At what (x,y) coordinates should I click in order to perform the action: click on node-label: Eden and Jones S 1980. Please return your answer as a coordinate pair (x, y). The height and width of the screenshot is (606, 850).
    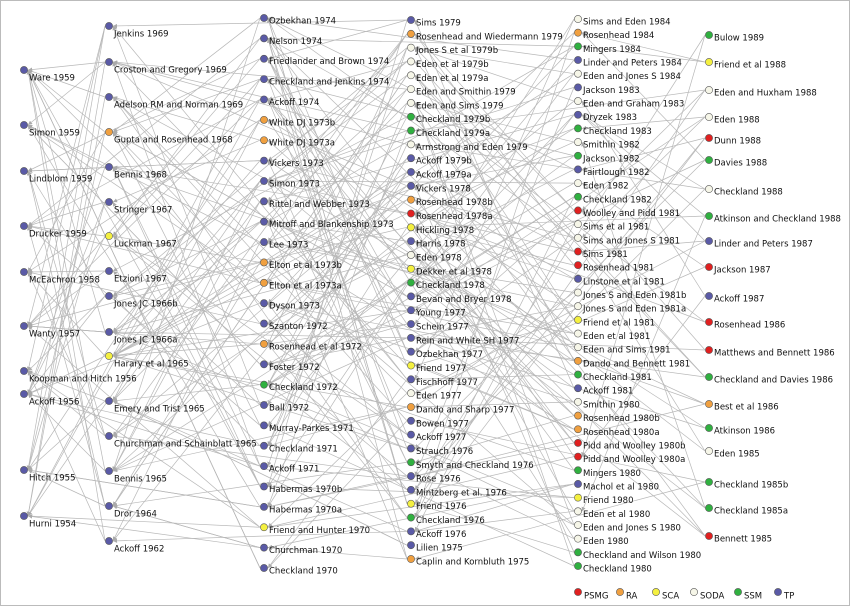
    Looking at the image, I should click on (632, 528).